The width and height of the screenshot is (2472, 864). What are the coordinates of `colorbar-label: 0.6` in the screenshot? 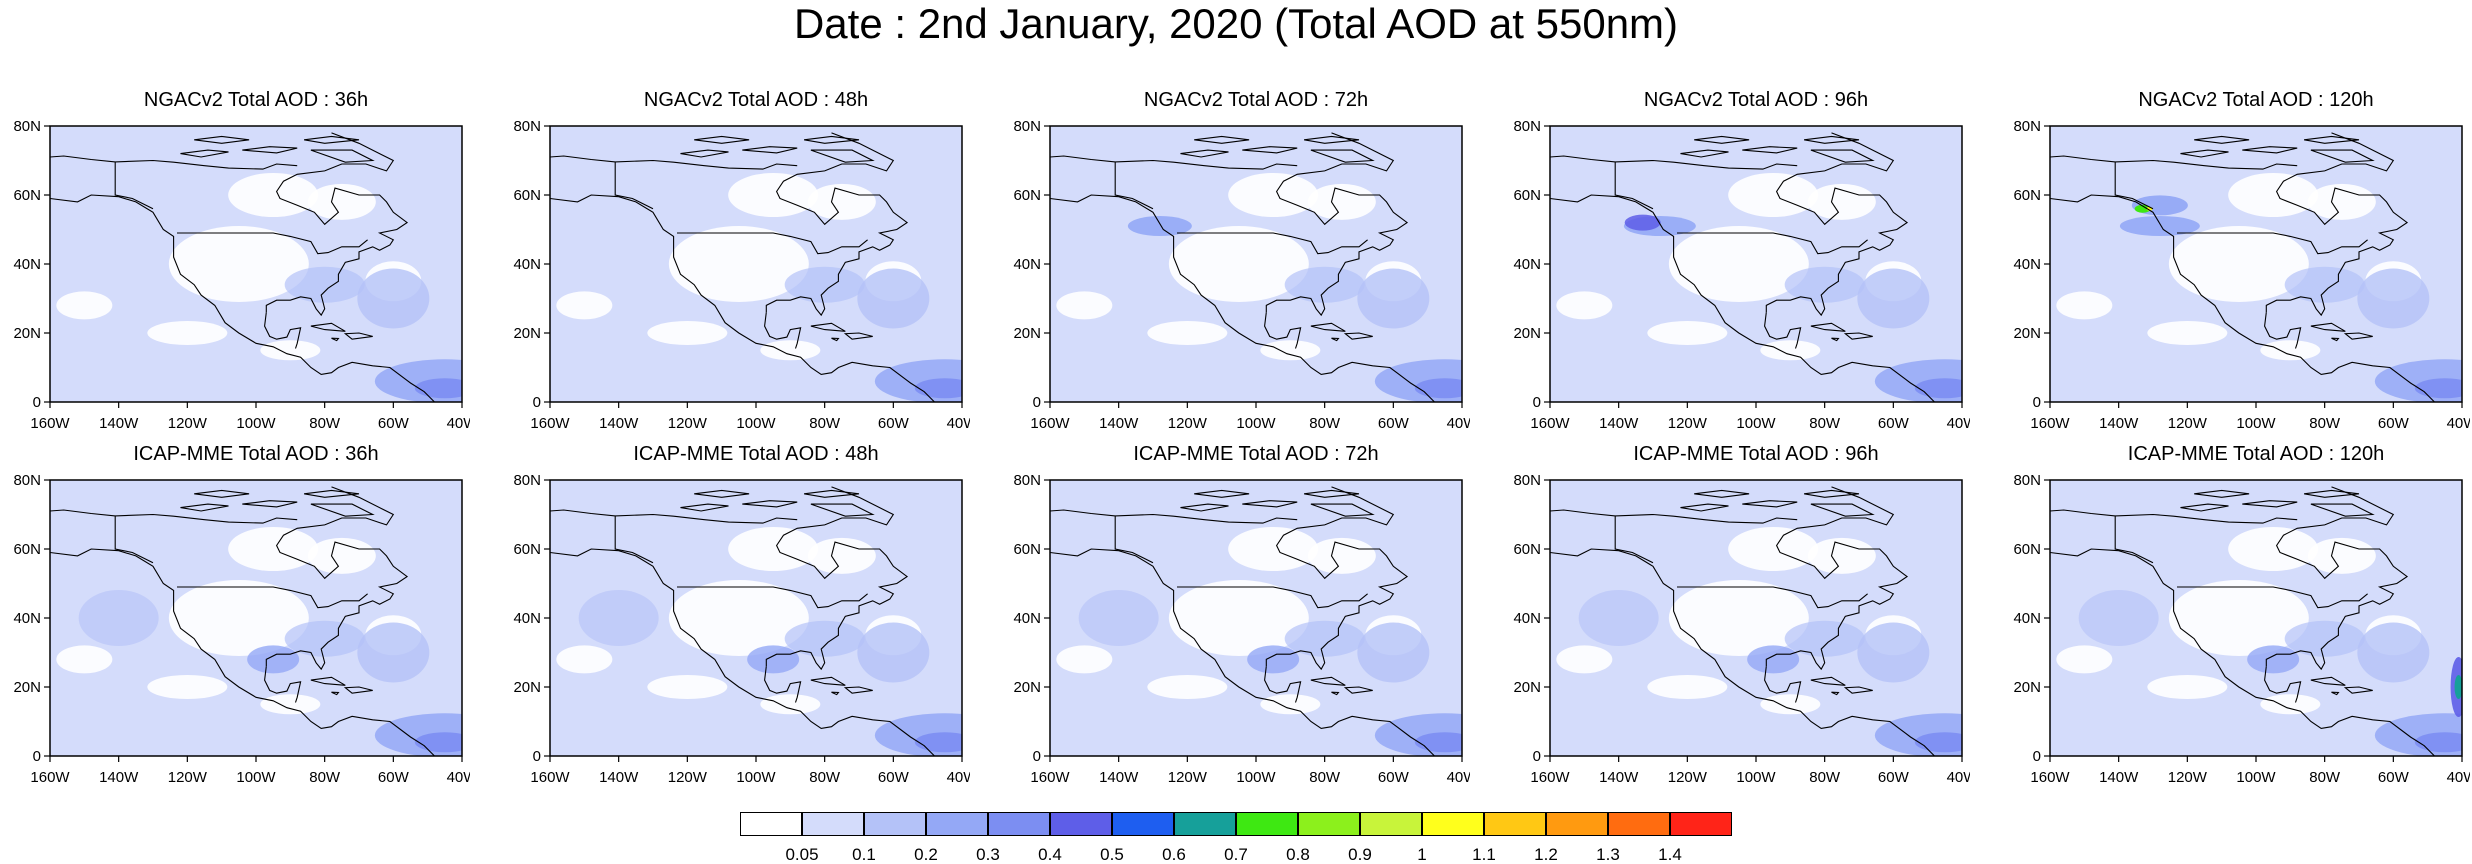 It's located at (1174, 854).